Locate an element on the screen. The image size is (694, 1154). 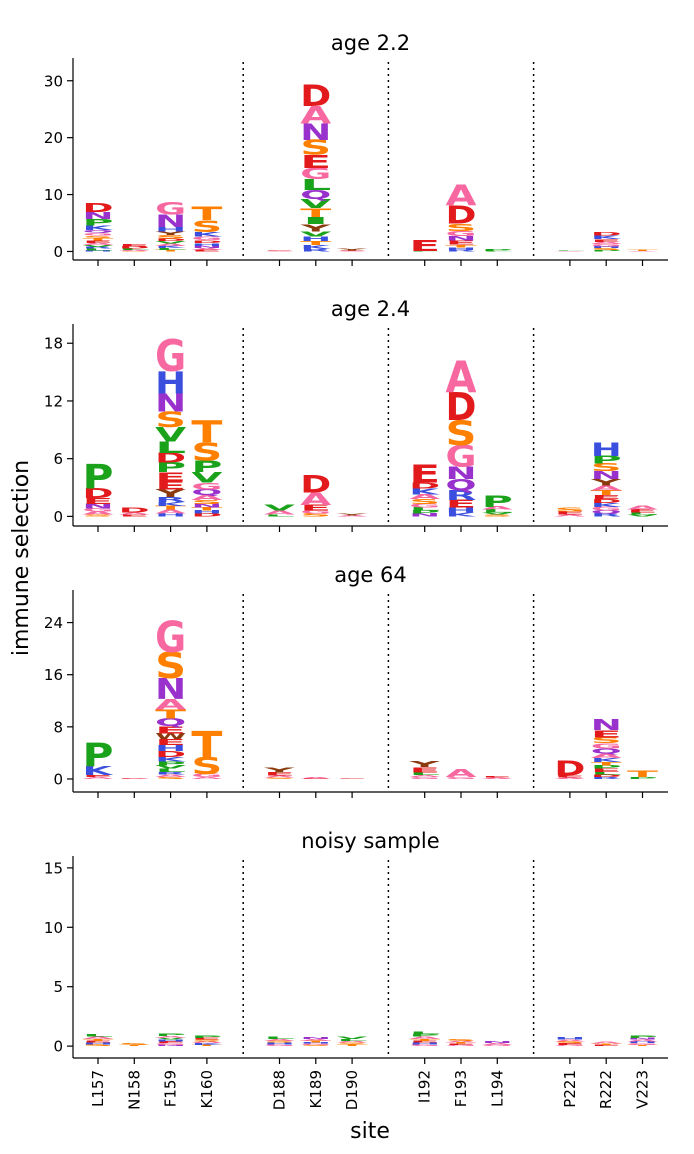
x-tick-label: D190 is located at coordinates (352, 1090).